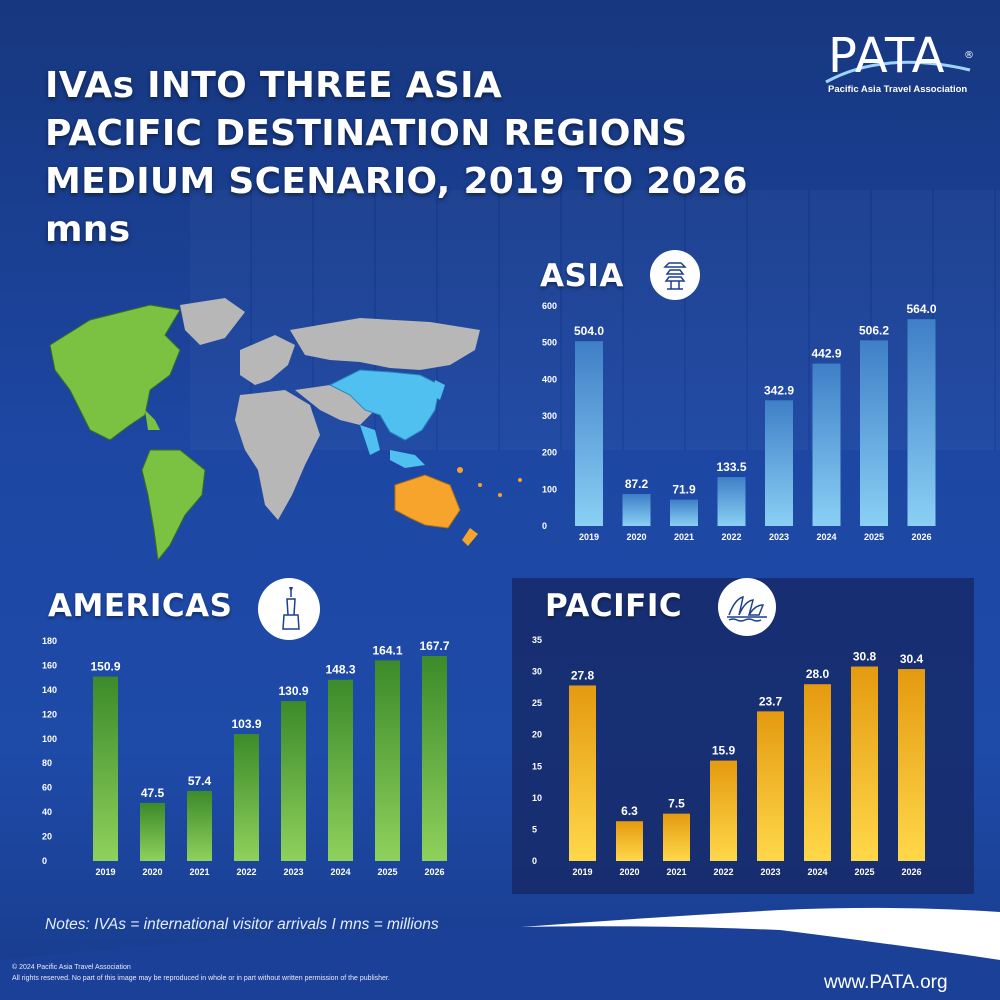 The image size is (1000, 1000). I want to click on americas-ytick: 80, so click(47, 763).